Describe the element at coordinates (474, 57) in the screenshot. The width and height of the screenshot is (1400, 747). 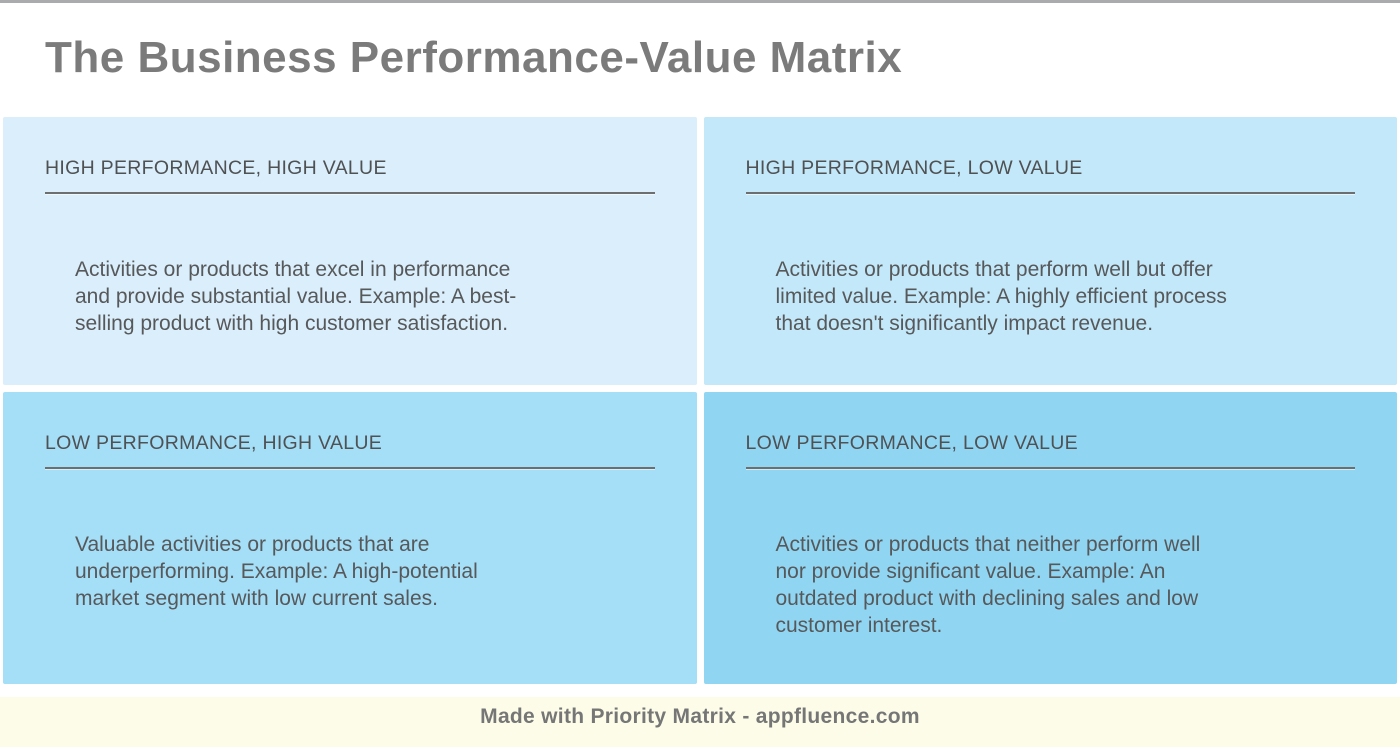
I see `page-title: The Business Performance-Value Matrix` at that location.